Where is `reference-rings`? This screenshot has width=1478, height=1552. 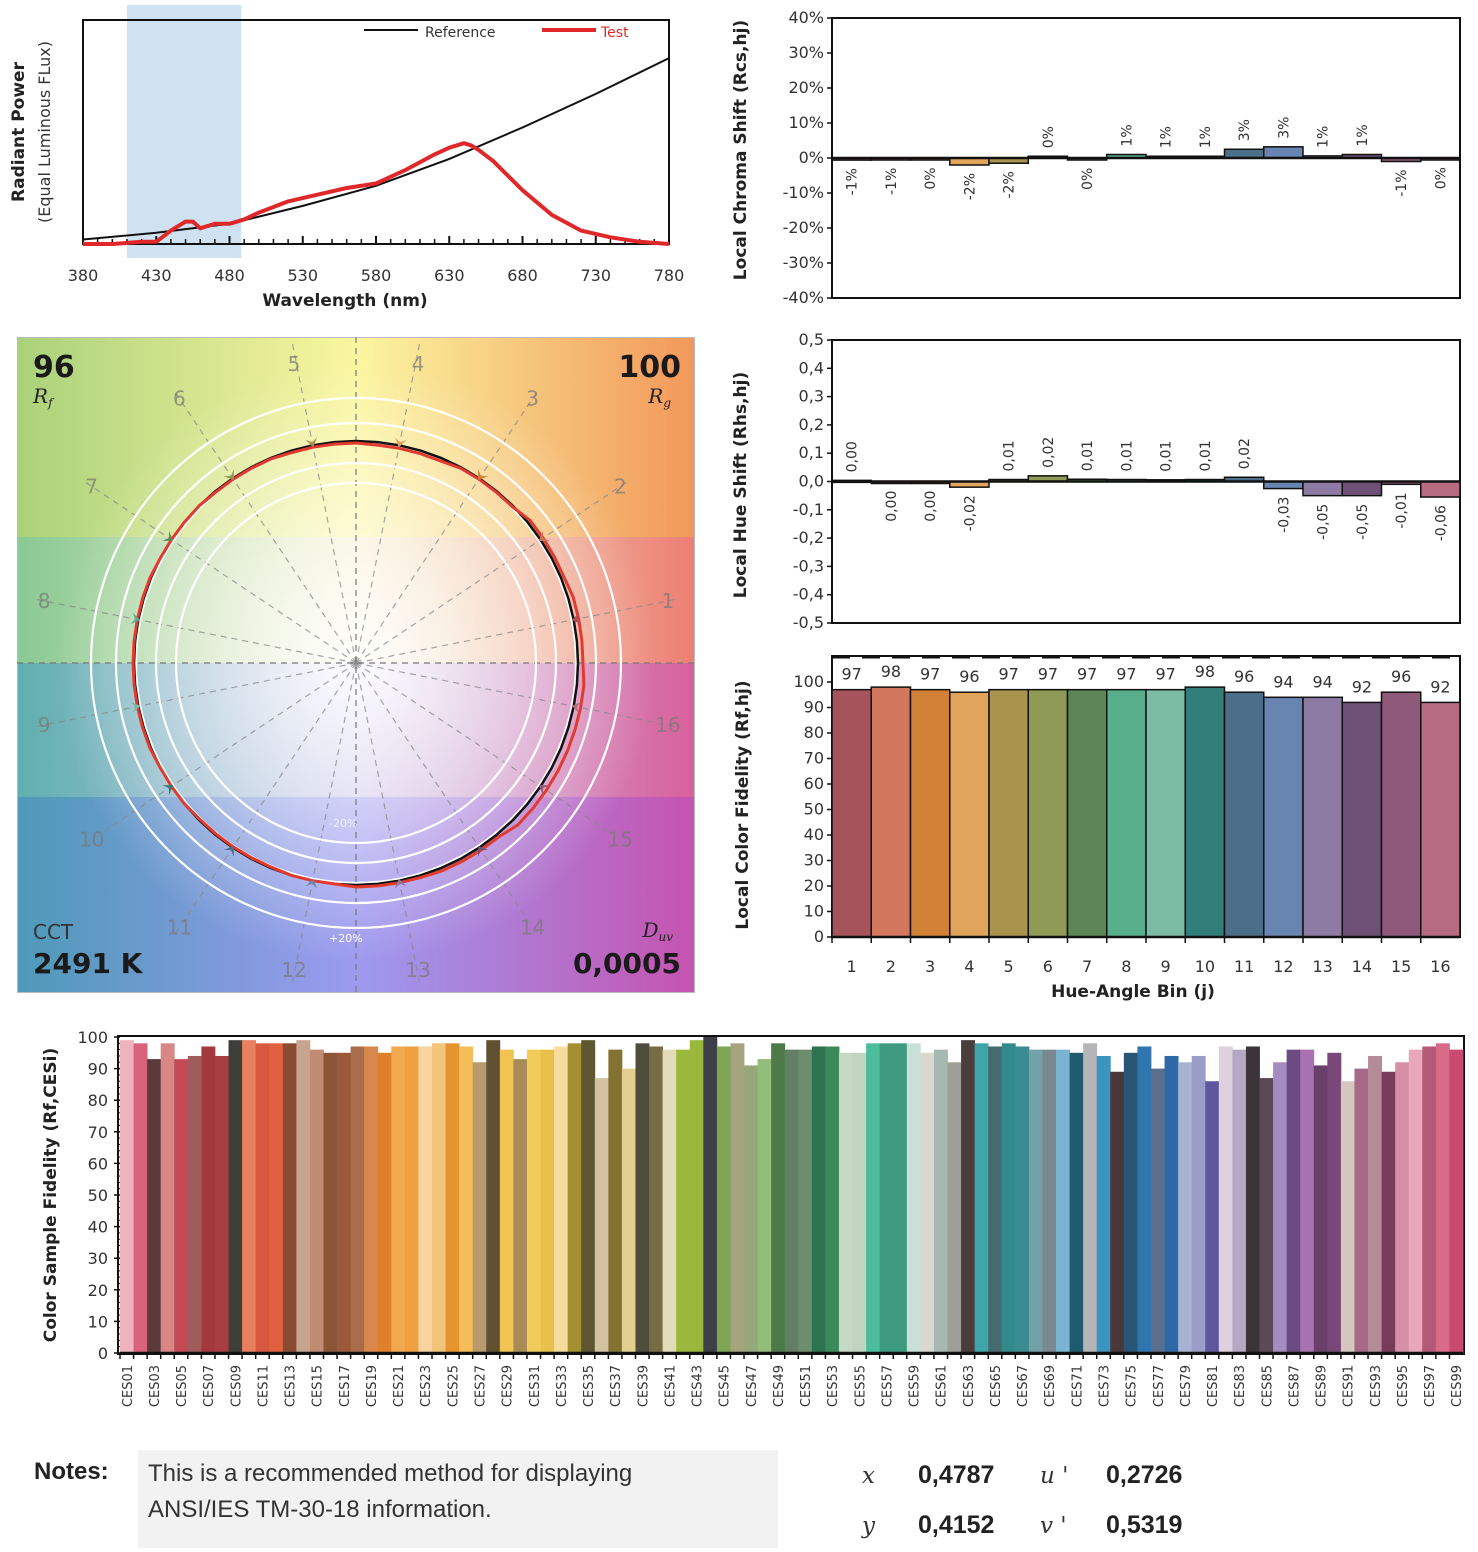
reference-rings is located at coordinates (356, 663).